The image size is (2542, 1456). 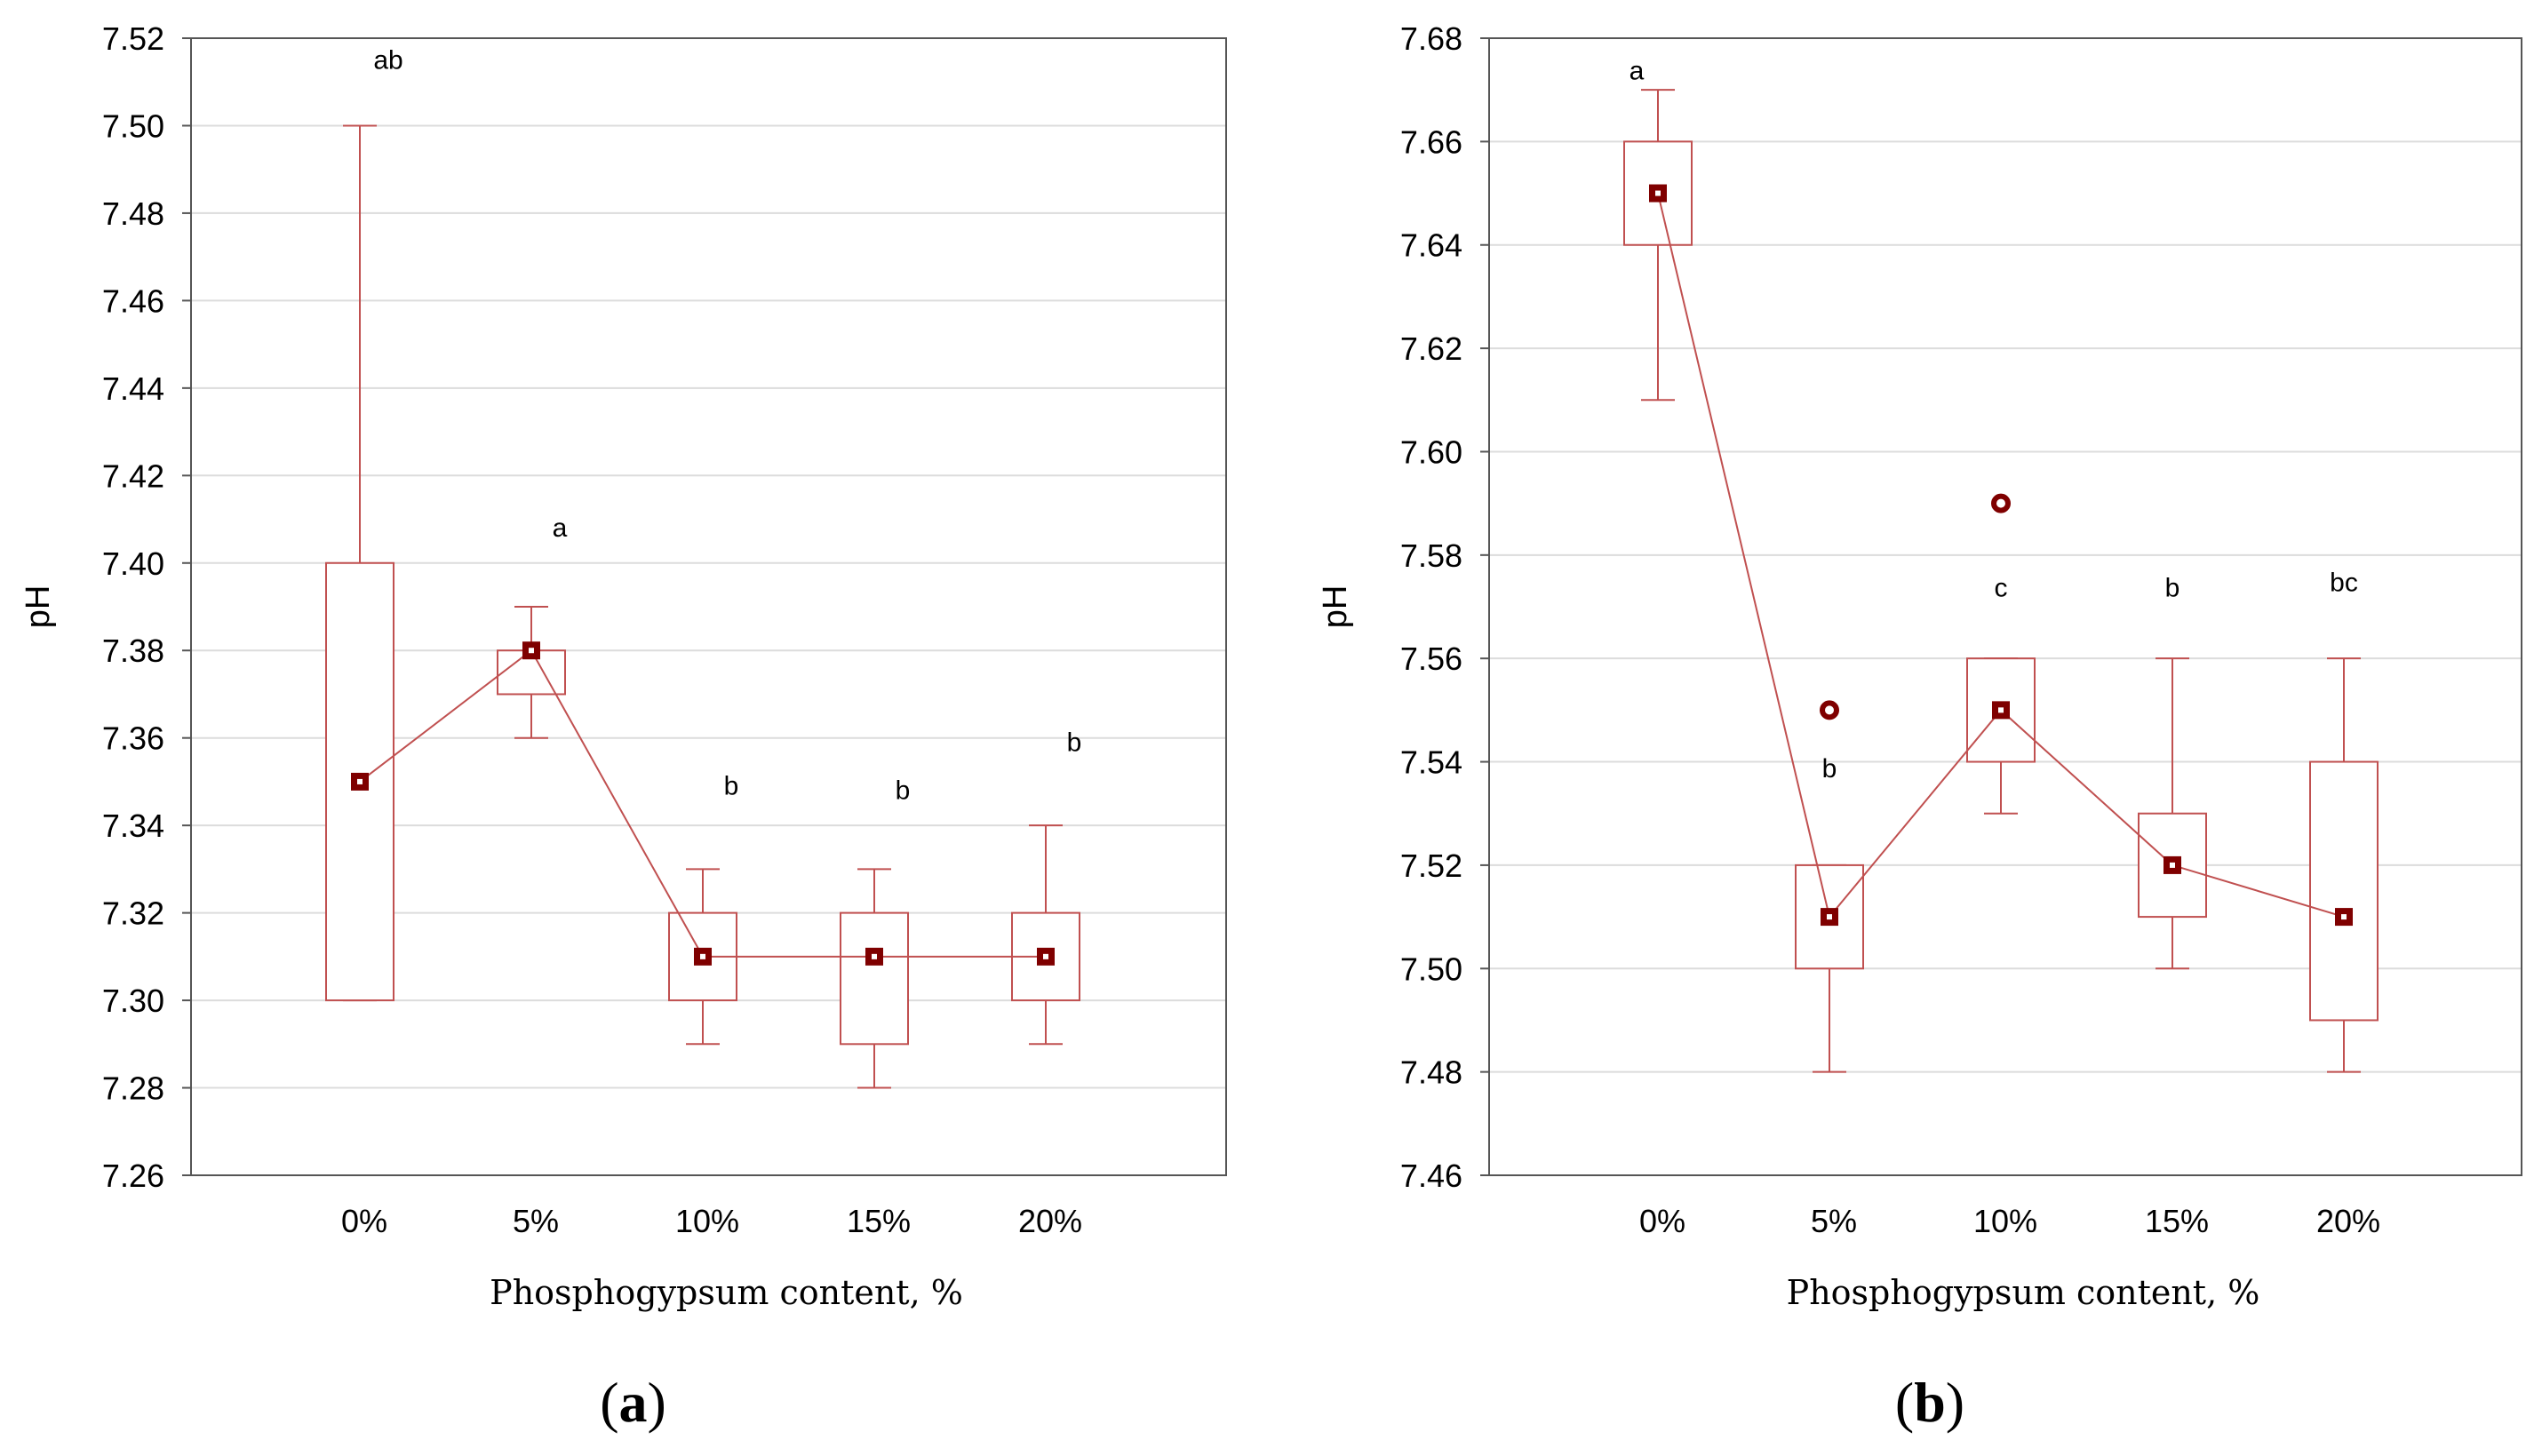 I want to click on y-tick-label: 7.44, so click(x=133, y=388).